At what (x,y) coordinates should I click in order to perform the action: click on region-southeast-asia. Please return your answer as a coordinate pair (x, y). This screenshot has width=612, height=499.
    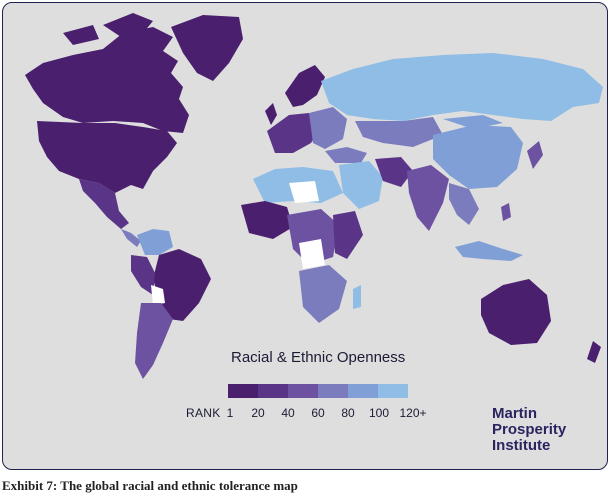
    Looking at the image, I should click on (464, 204).